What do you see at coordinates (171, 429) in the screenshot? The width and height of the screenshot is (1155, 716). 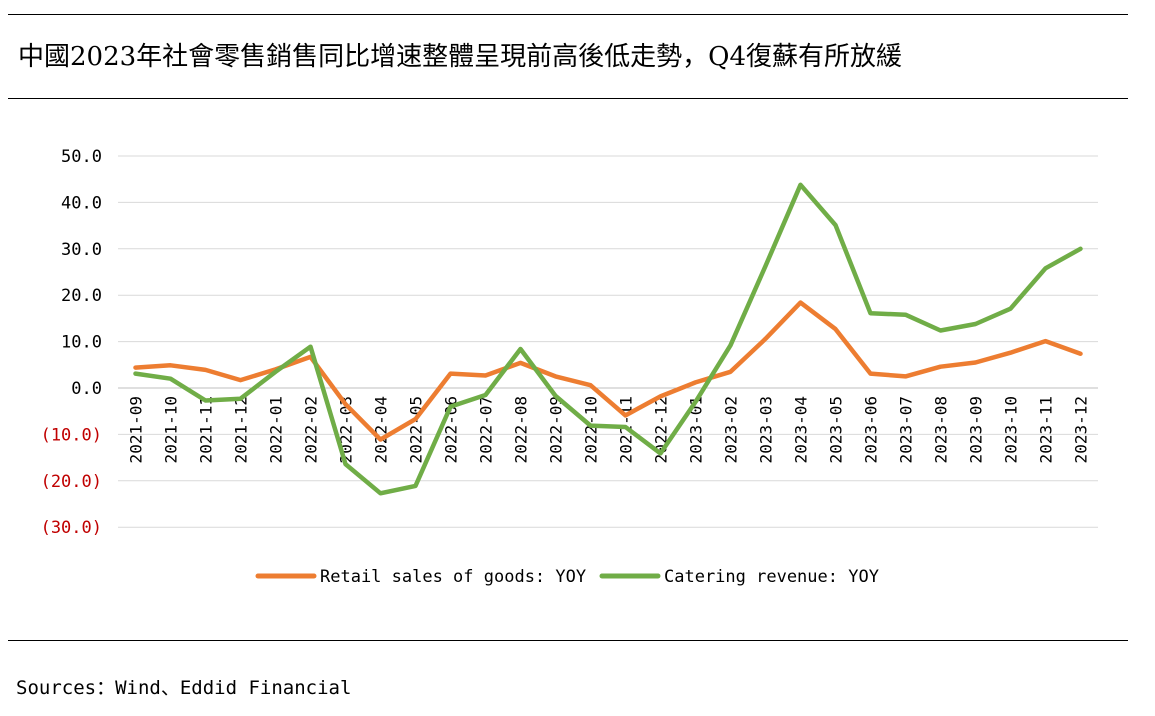 I see `x-tick-label: 2021-10` at bounding box center [171, 429].